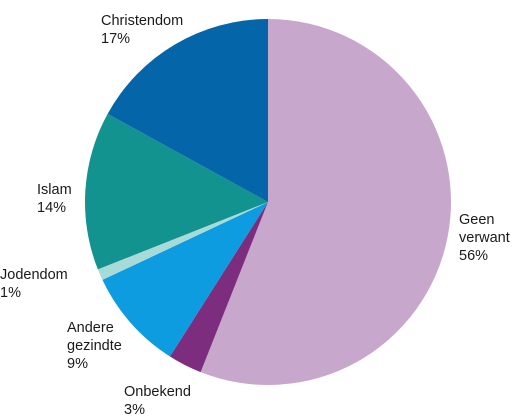 The height and width of the screenshot is (417, 520). What do you see at coordinates (142, 21) in the screenshot?
I see `slice-name-label: Christendom` at bounding box center [142, 21].